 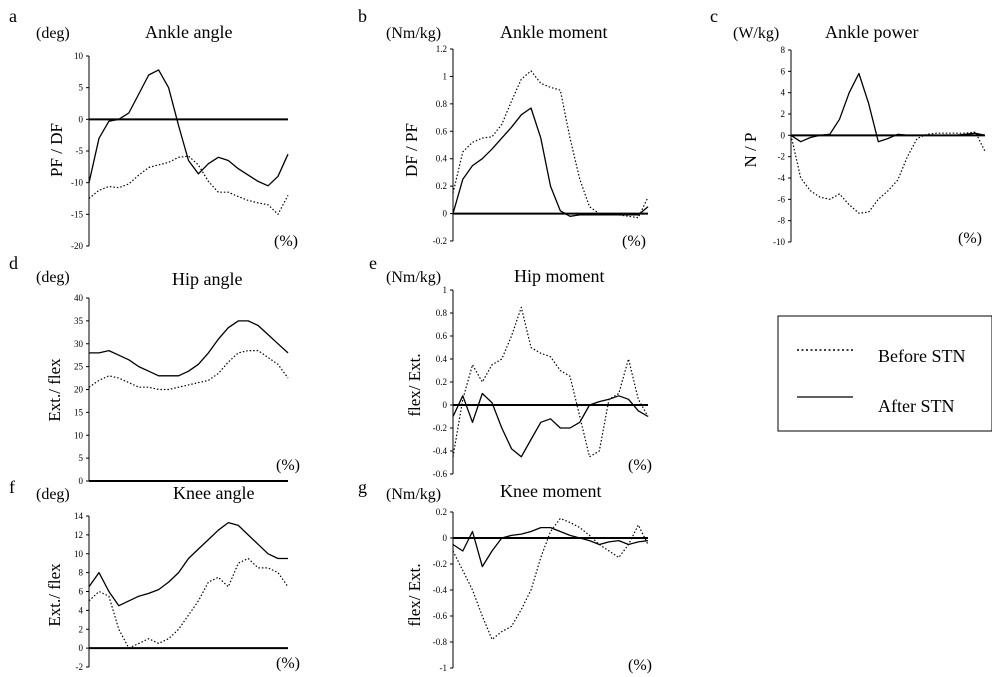 What do you see at coordinates (756, 33) in the screenshot?
I see `unit-label: (W/kg)` at bounding box center [756, 33].